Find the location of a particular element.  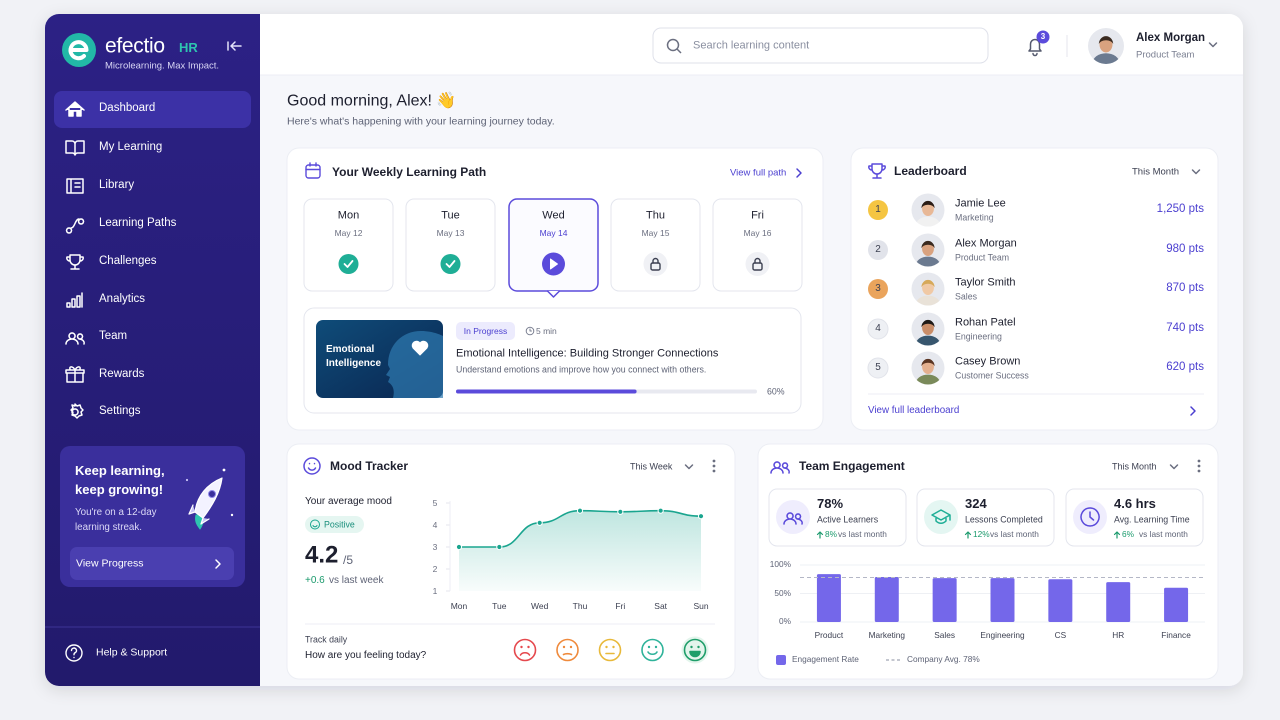

check is located at coordinates (450, 264).